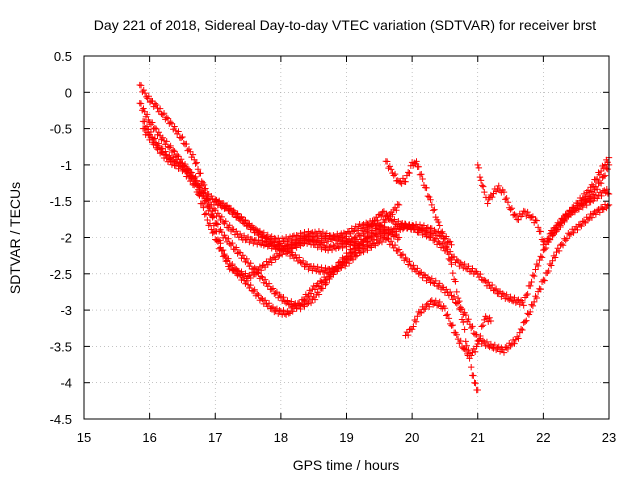  What do you see at coordinates (63, 56) in the screenshot?
I see `y-tick-label: 0.5` at bounding box center [63, 56].